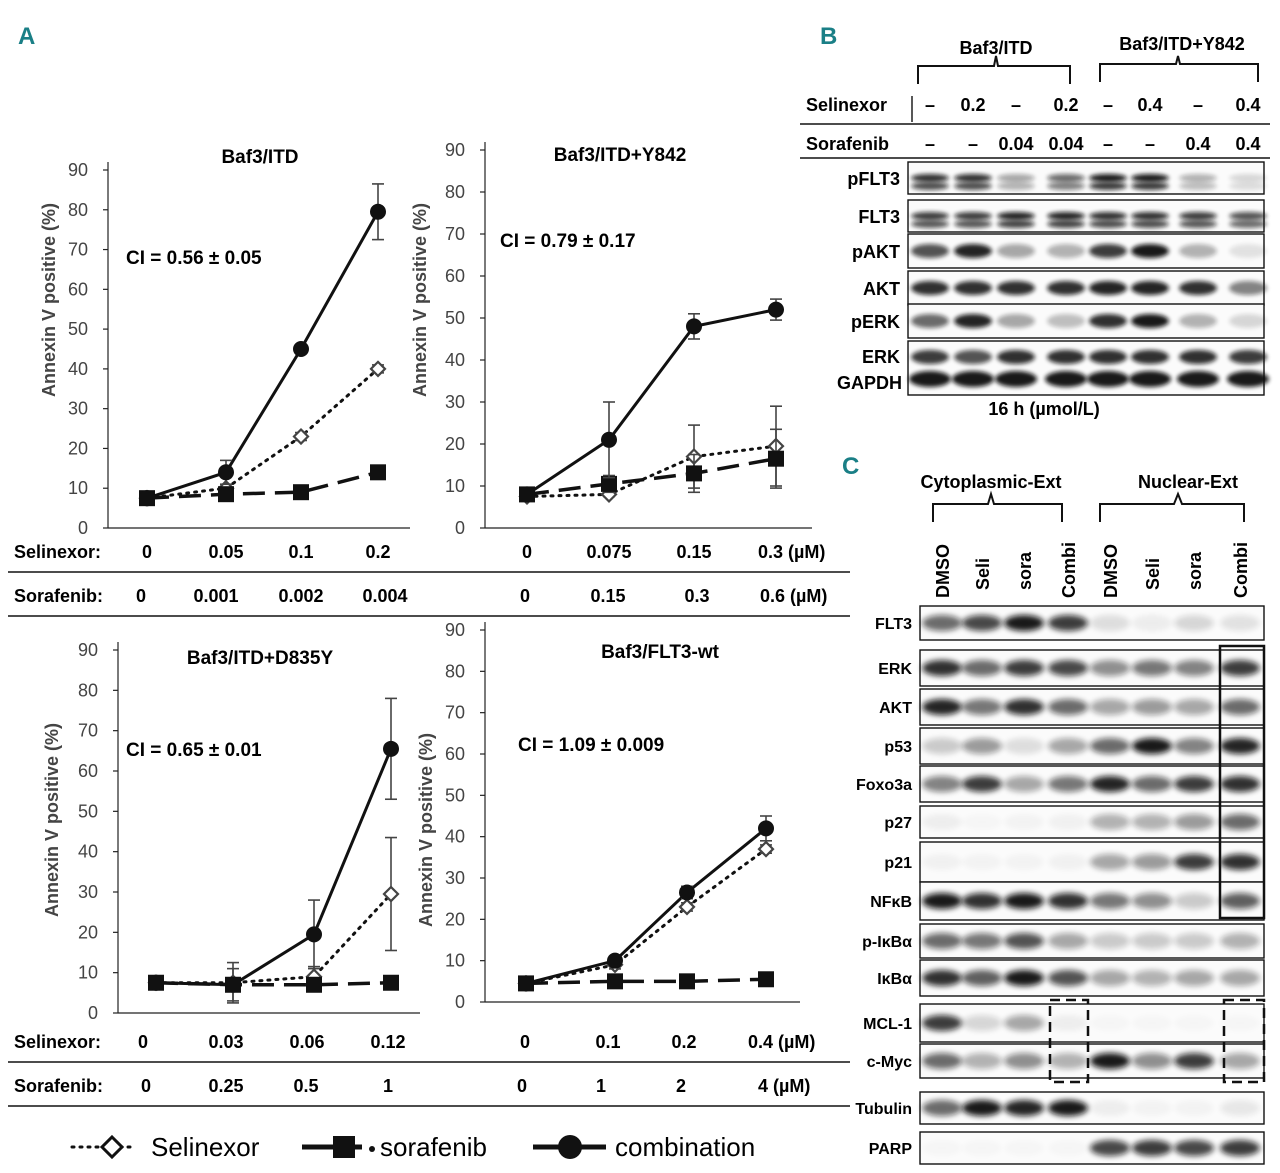 The height and width of the screenshot is (1173, 1280). I want to click on ci-annotation: CI = 0.79 ± 0.17, so click(568, 241).